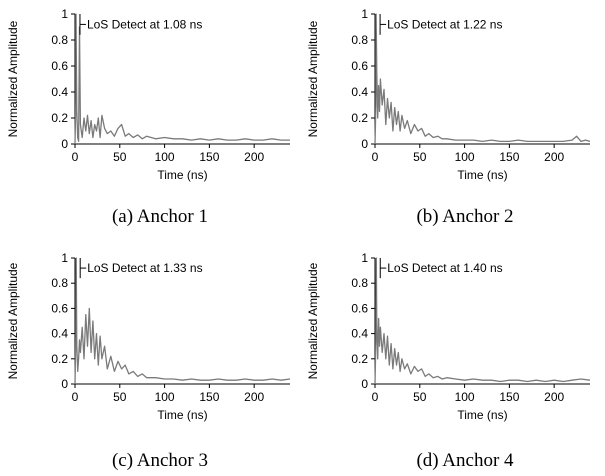  I want to click on panel-caption: (c) Anchor 3, so click(160, 460).